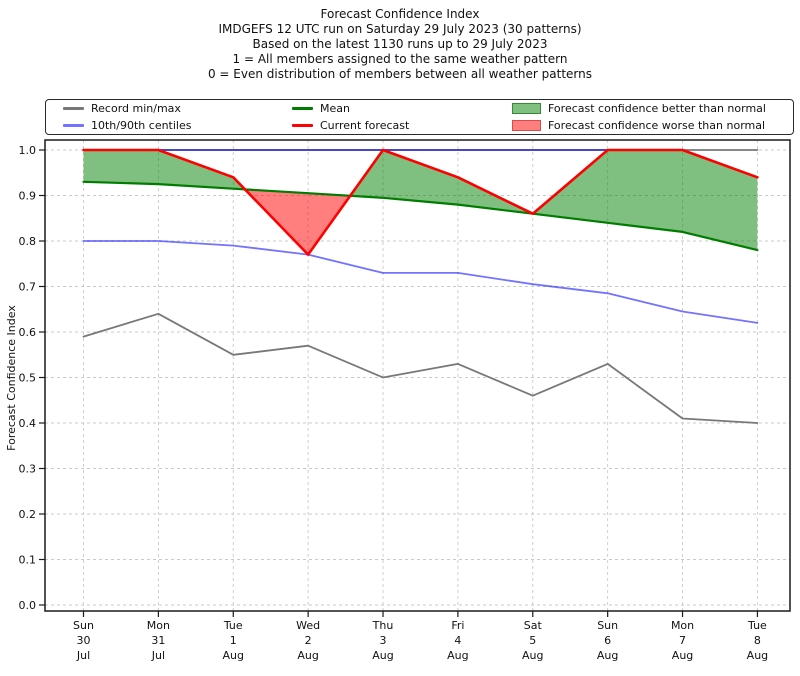 Image resolution: width=800 pixels, height=676 pixels. I want to click on svg-text: 4, so click(457, 640).